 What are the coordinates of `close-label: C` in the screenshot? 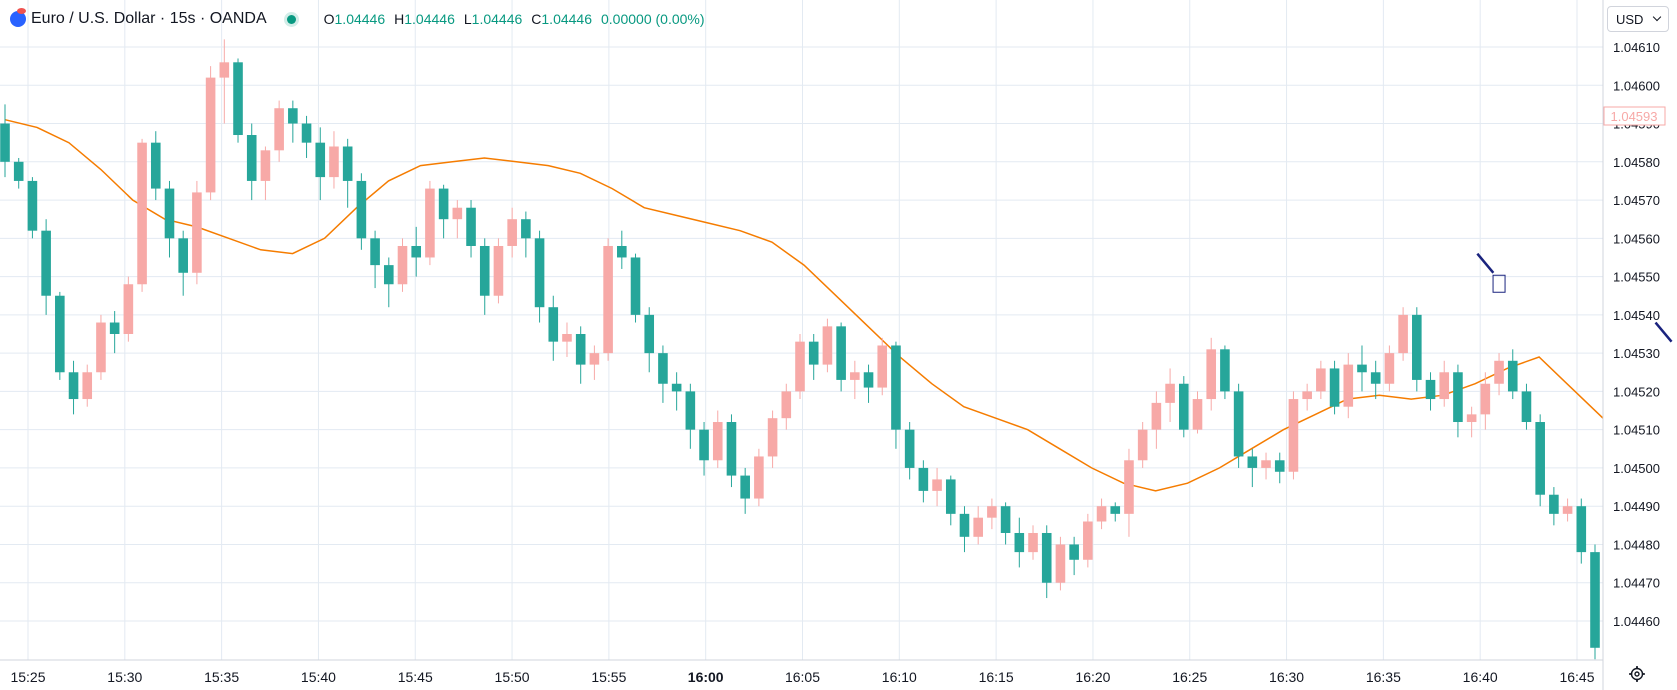 It's located at (536, 19).